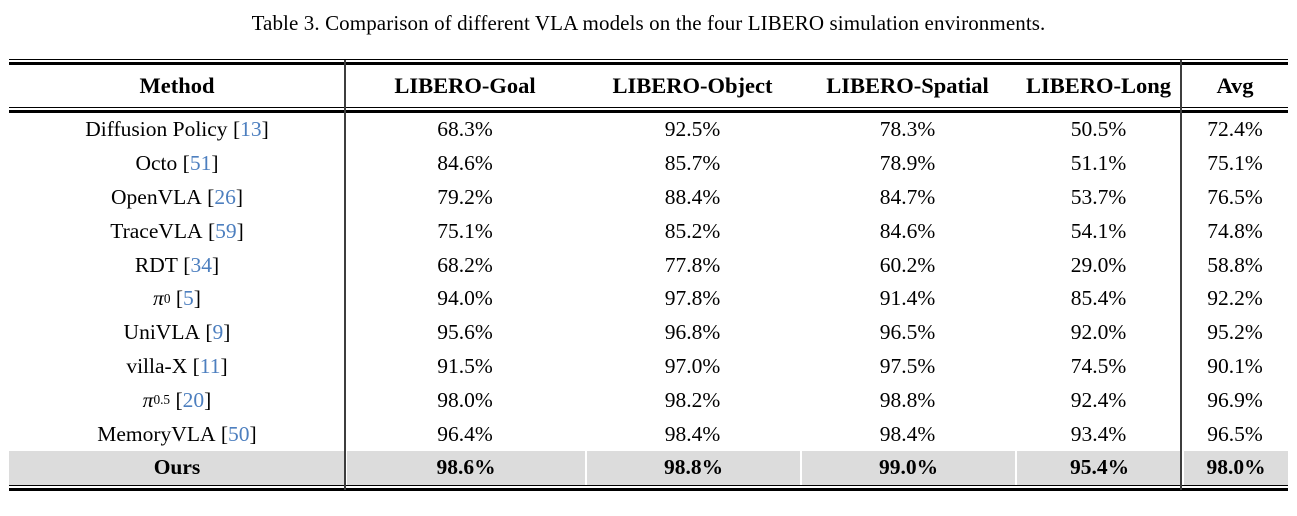  Describe the element at coordinates (907, 85) in the screenshot. I see `column-header-libero-spatial: LIBERO-Spatial` at that location.